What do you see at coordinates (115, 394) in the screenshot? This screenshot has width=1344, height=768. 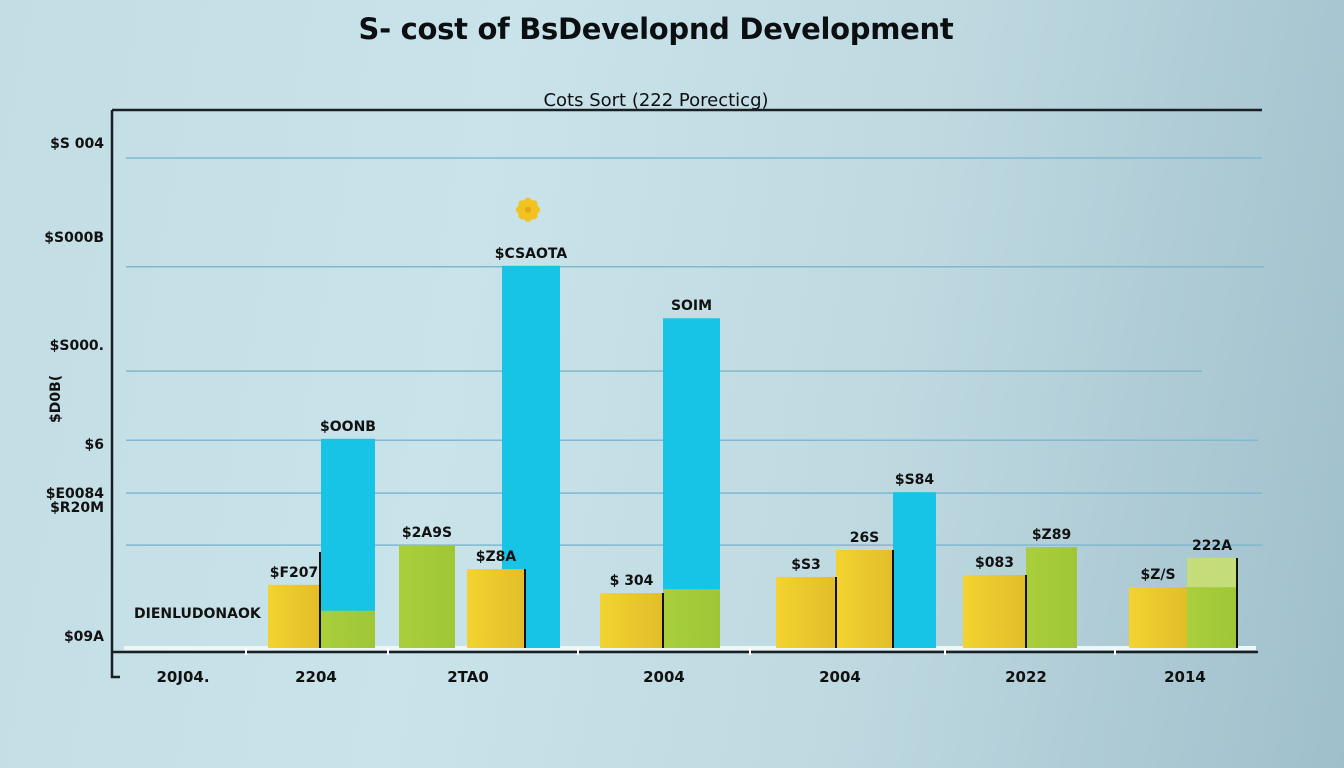 I see `y-axis-line` at bounding box center [115, 394].